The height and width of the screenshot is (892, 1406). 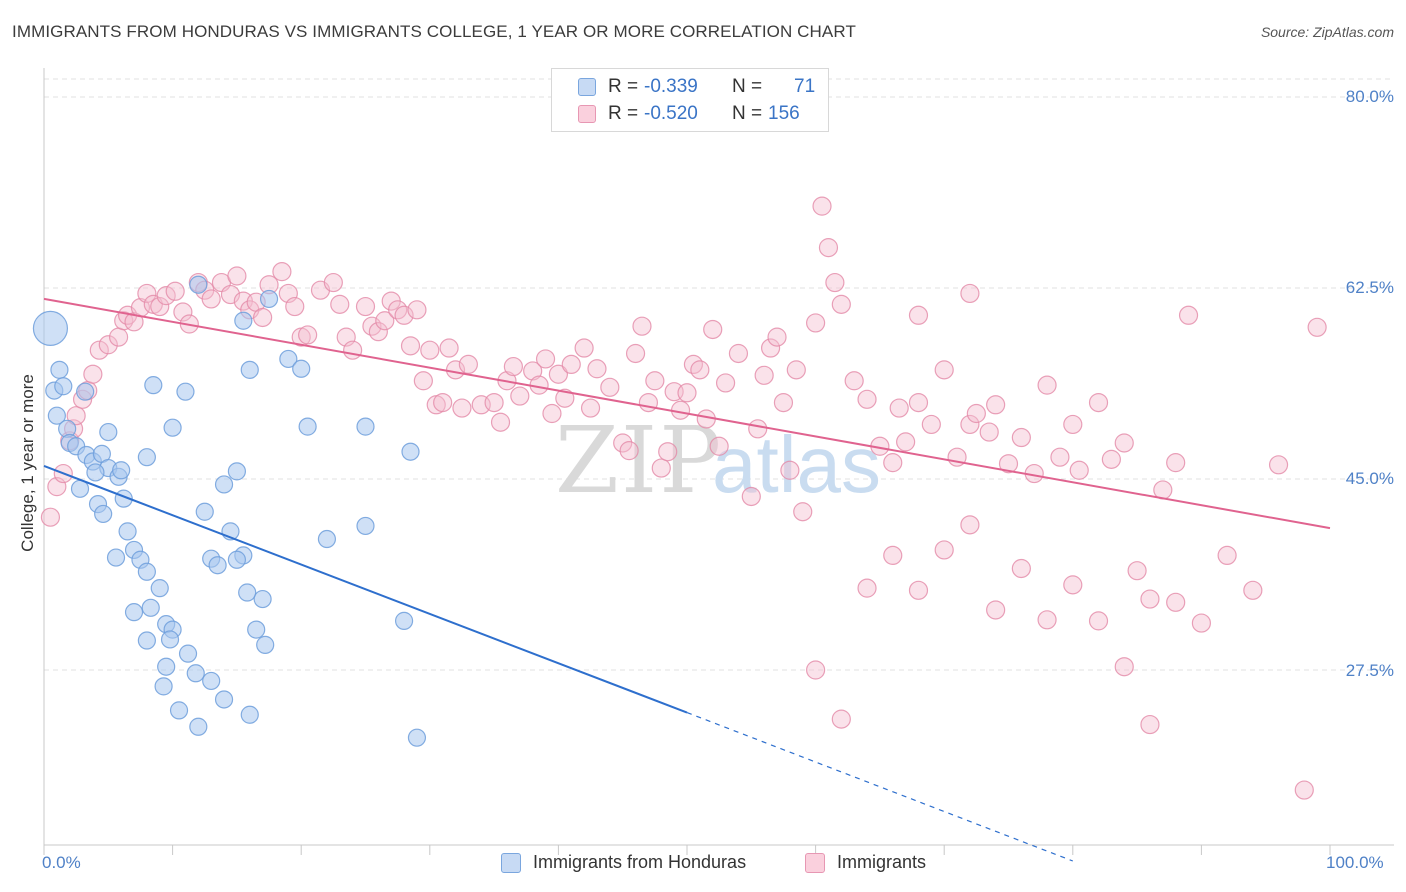 What do you see at coordinates (865, 862) in the screenshot?
I see `legend-item-immigrants: Immigrants` at bounding box center [865, 862].